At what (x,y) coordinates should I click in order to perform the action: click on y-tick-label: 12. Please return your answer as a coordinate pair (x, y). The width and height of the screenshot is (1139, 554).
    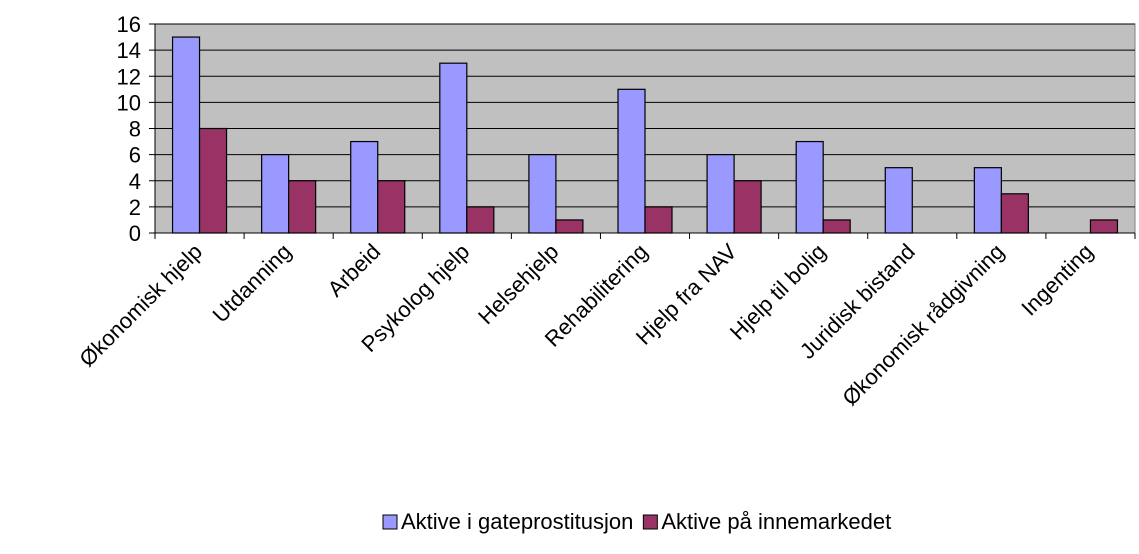
    Looking at the image, I should click on (129, 76).